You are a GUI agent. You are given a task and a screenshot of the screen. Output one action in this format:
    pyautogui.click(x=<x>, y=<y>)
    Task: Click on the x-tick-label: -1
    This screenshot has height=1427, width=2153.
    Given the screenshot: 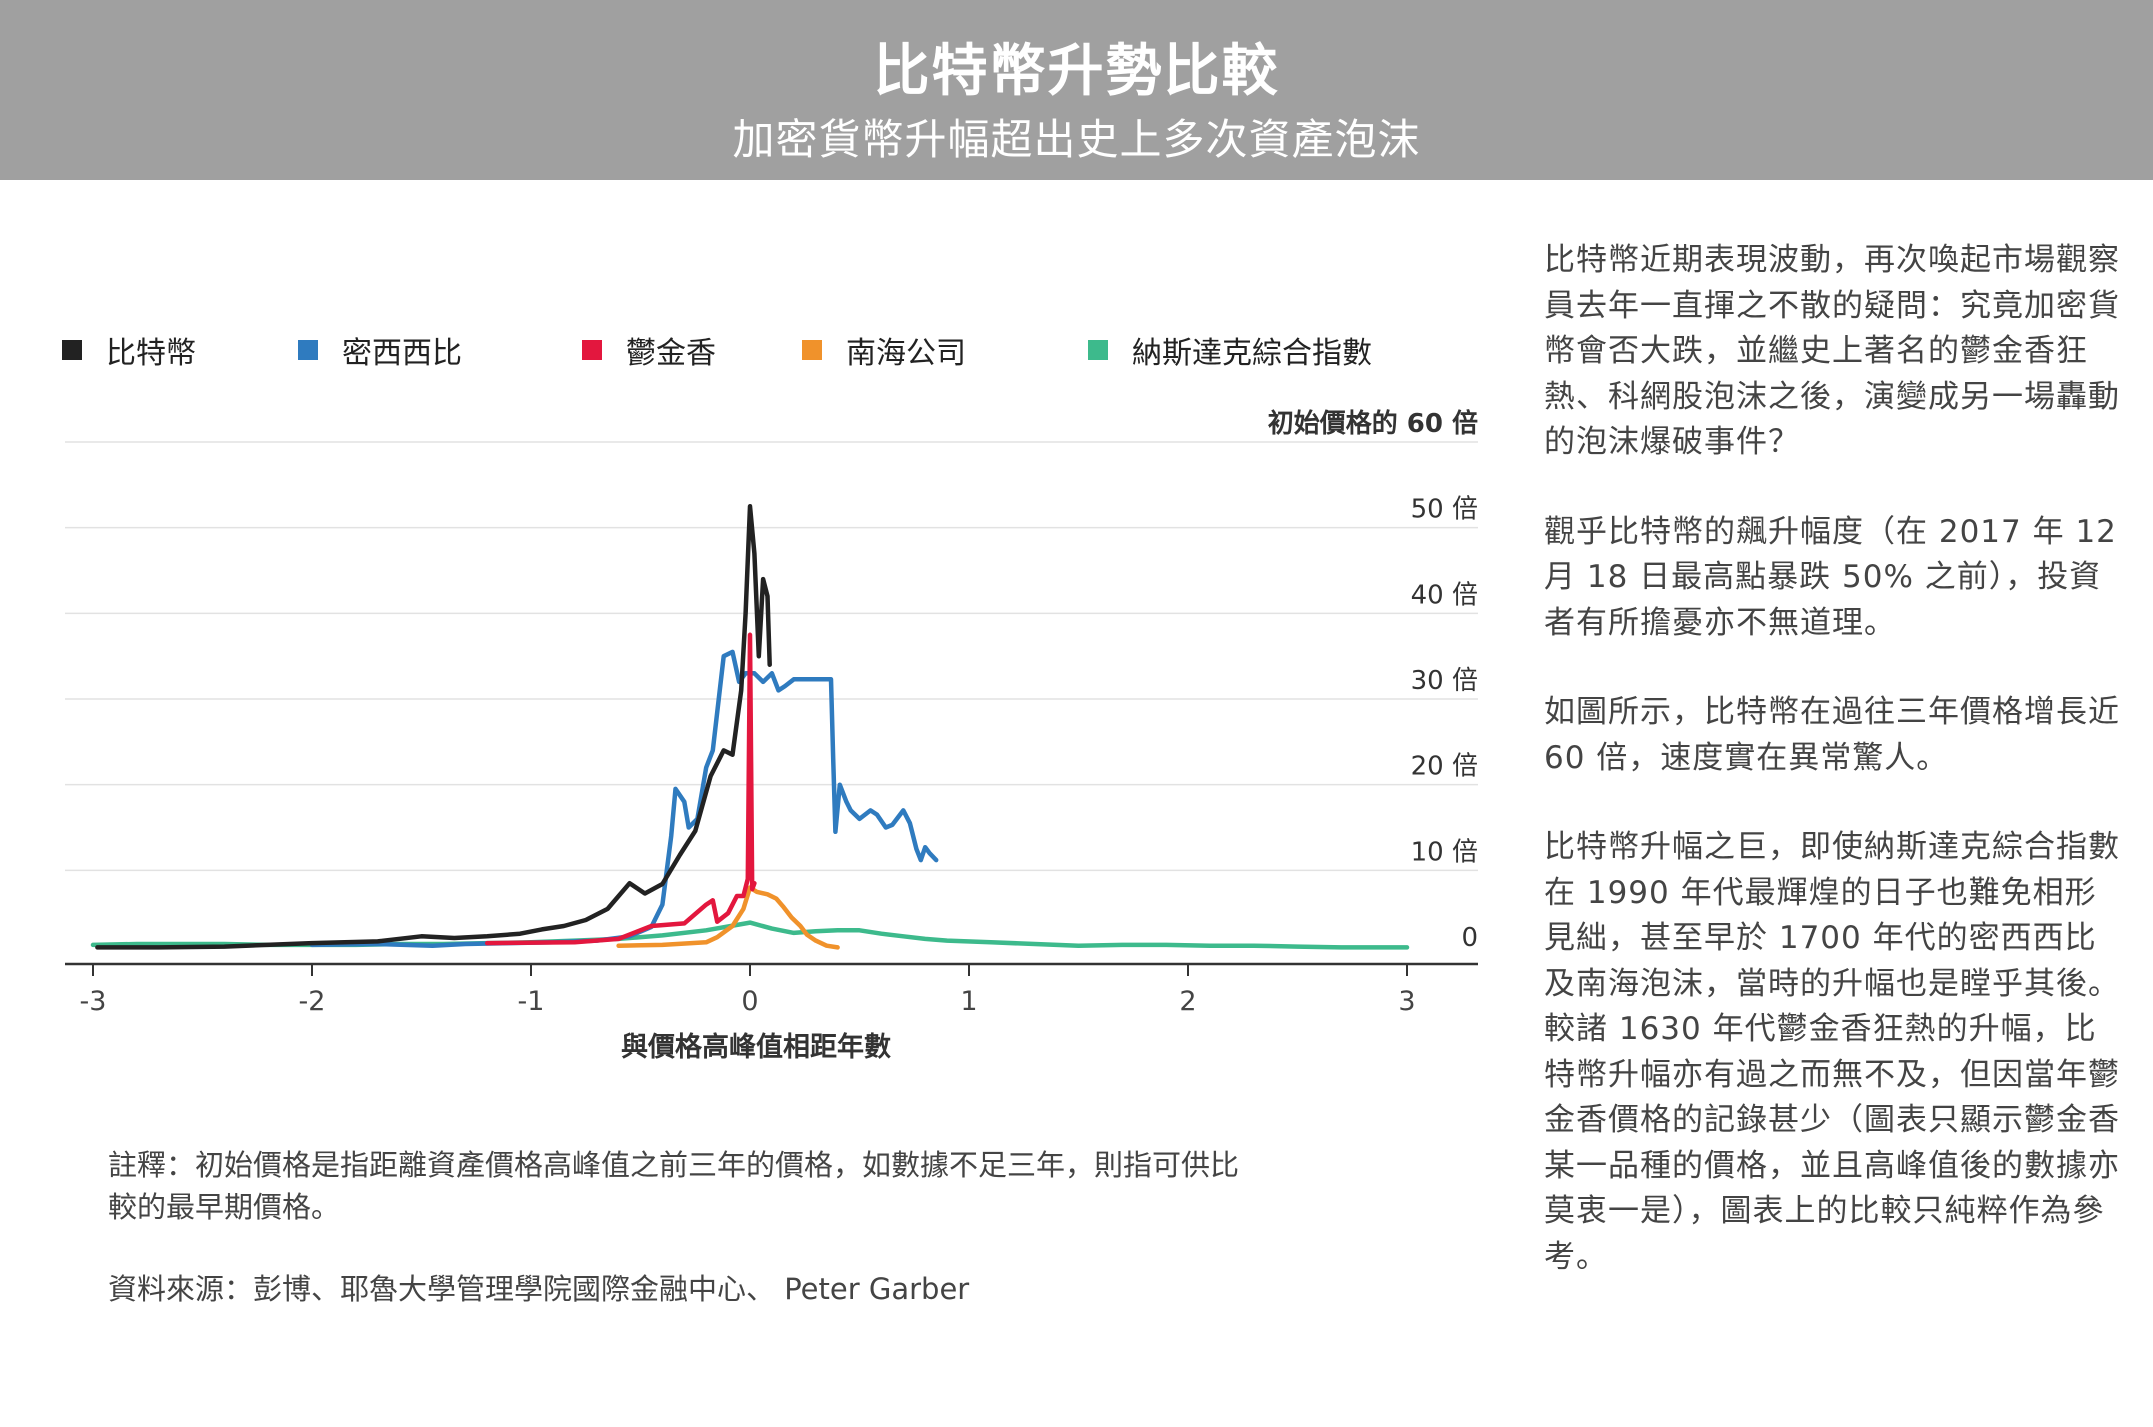 What is the action you would take?
    pyautogui.click(x=531, y=1001)
    